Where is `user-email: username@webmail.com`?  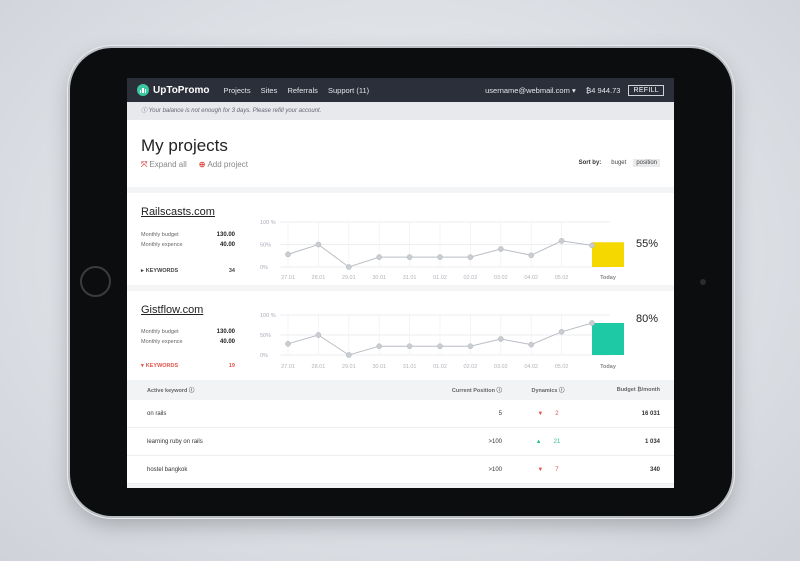 user-email: username@webmail.com is located at coordinates (527, 90).